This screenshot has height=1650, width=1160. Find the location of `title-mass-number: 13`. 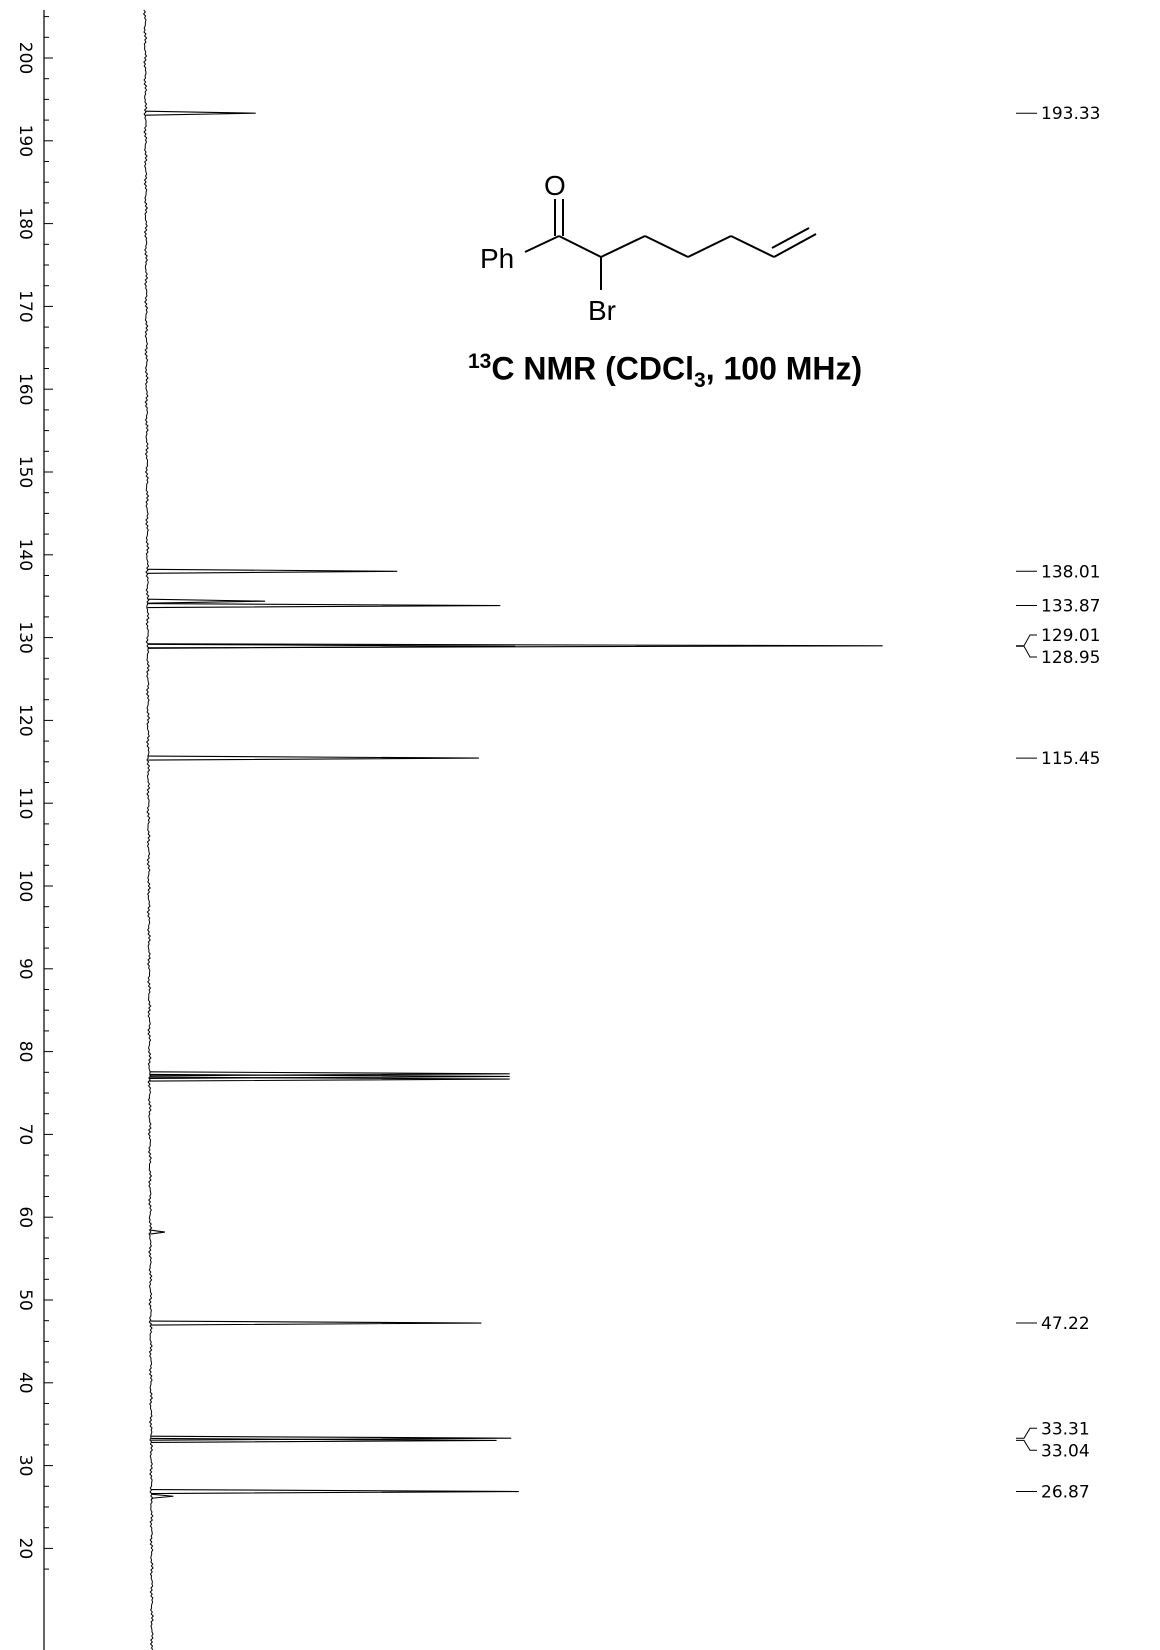

title-mass-number: 13 is located at coordinates (480, 361).